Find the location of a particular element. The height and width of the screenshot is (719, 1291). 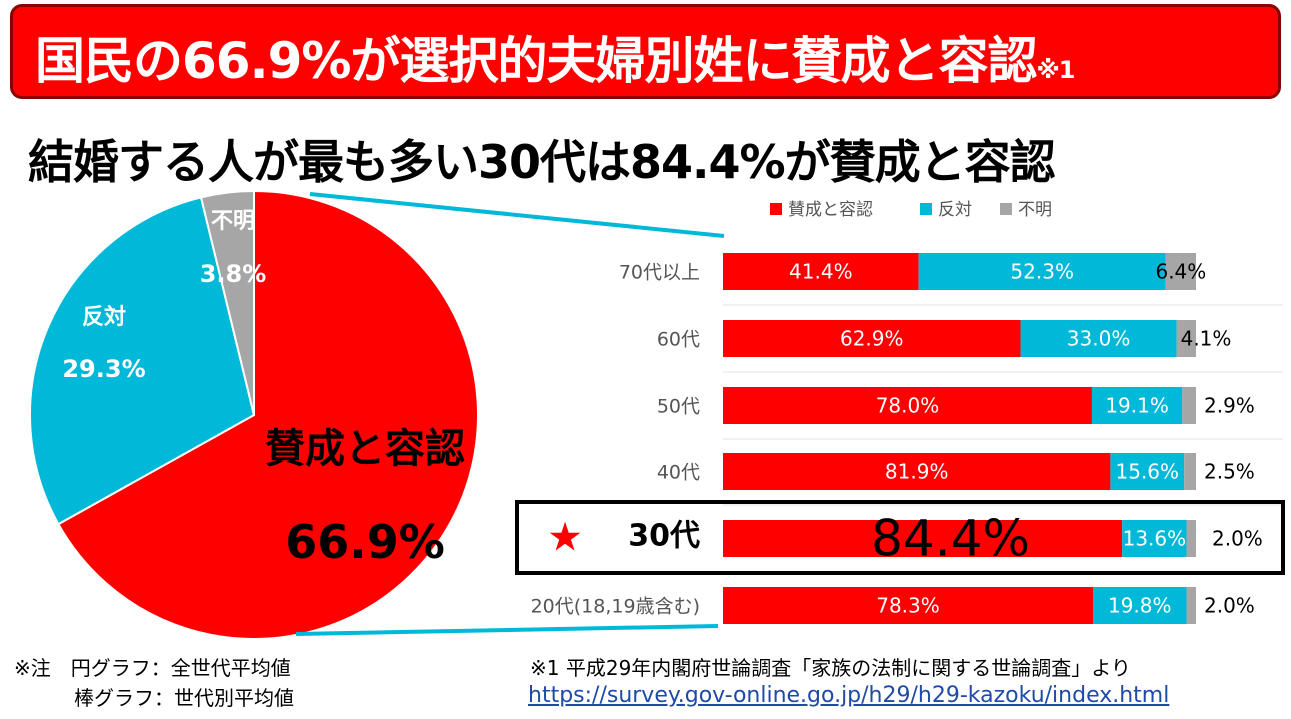

title-banner: 国民の66.9%が選択的夫婦別姓に賛成と容認※1 is located at coordinates (645, 51).